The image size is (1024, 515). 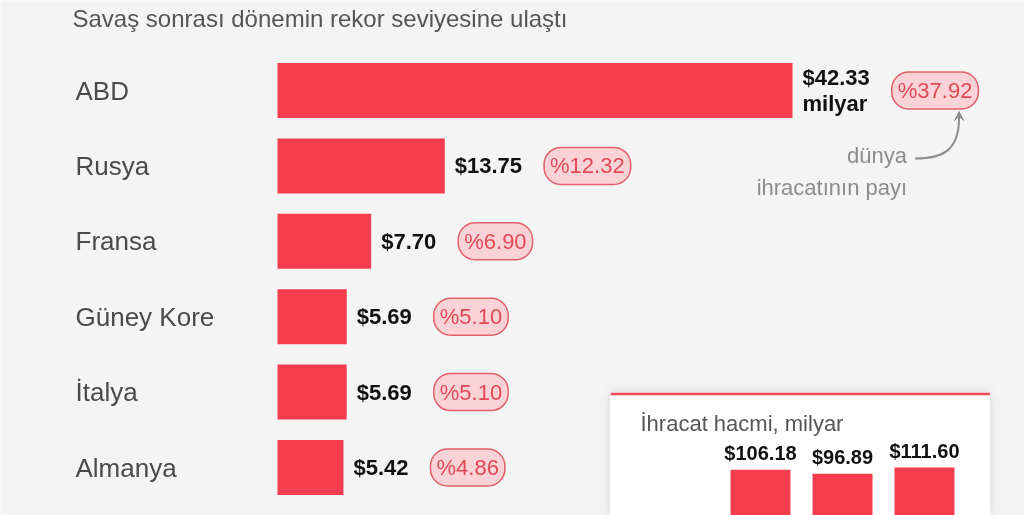 What do you see at coordinates (126, 467) in the screenshot?
I see `y-tick-label: Almanya` at bounding box center [126, 467].